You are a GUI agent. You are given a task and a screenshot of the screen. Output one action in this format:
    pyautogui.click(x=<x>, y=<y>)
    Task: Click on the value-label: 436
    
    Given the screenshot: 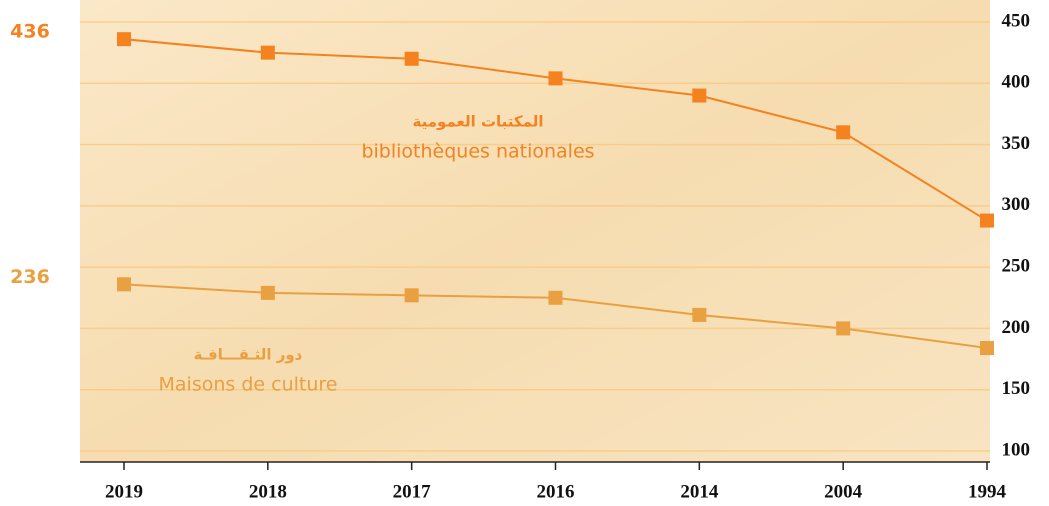 What is the action you would take?
    pyautogui.click(x=30, y=32)
    